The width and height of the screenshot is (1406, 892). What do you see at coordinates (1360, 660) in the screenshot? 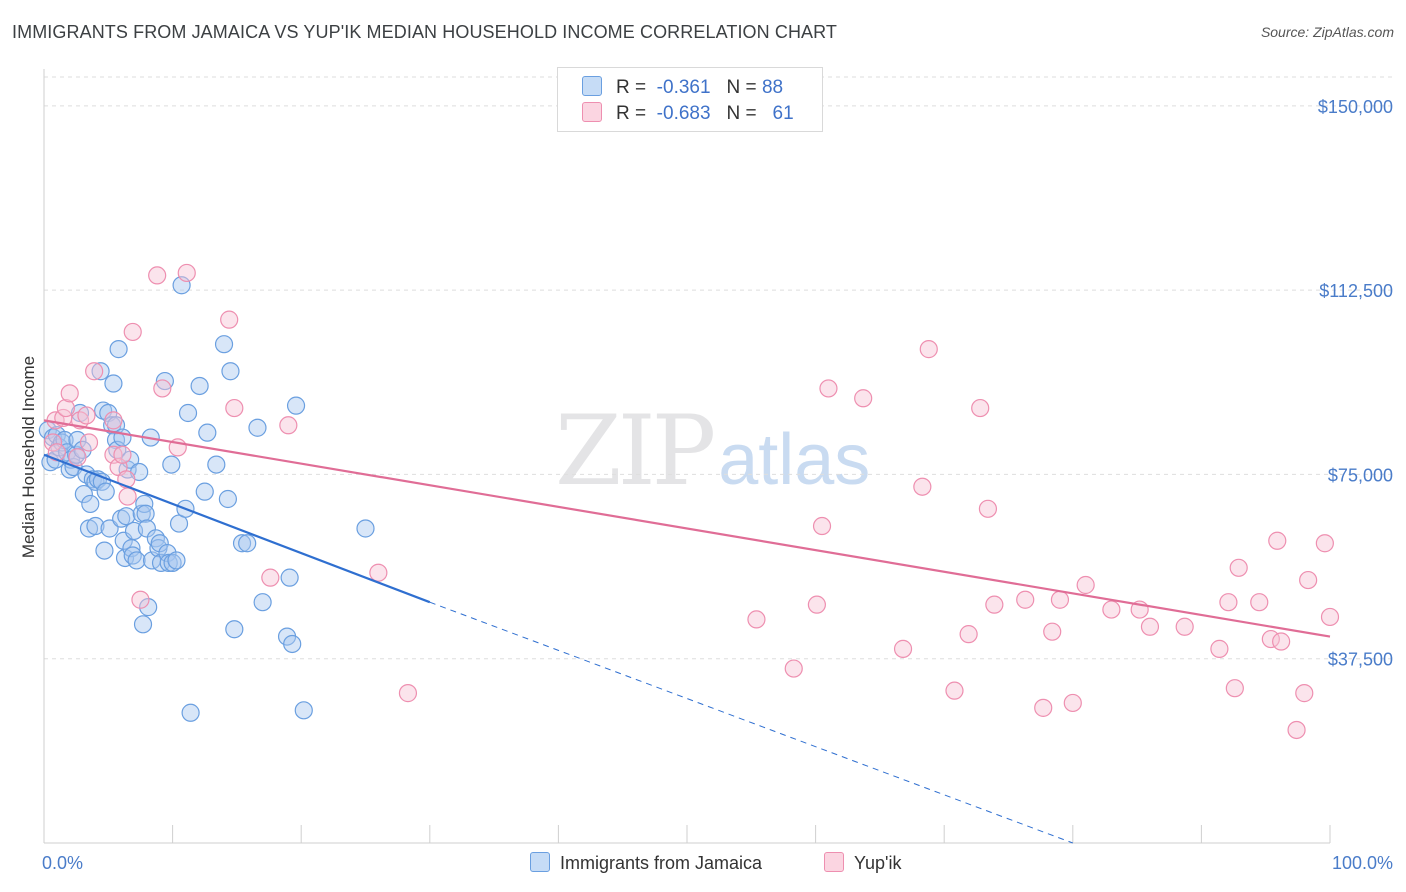
I see `y-tick-label: $37,500` at bounding box center [1360, 660].